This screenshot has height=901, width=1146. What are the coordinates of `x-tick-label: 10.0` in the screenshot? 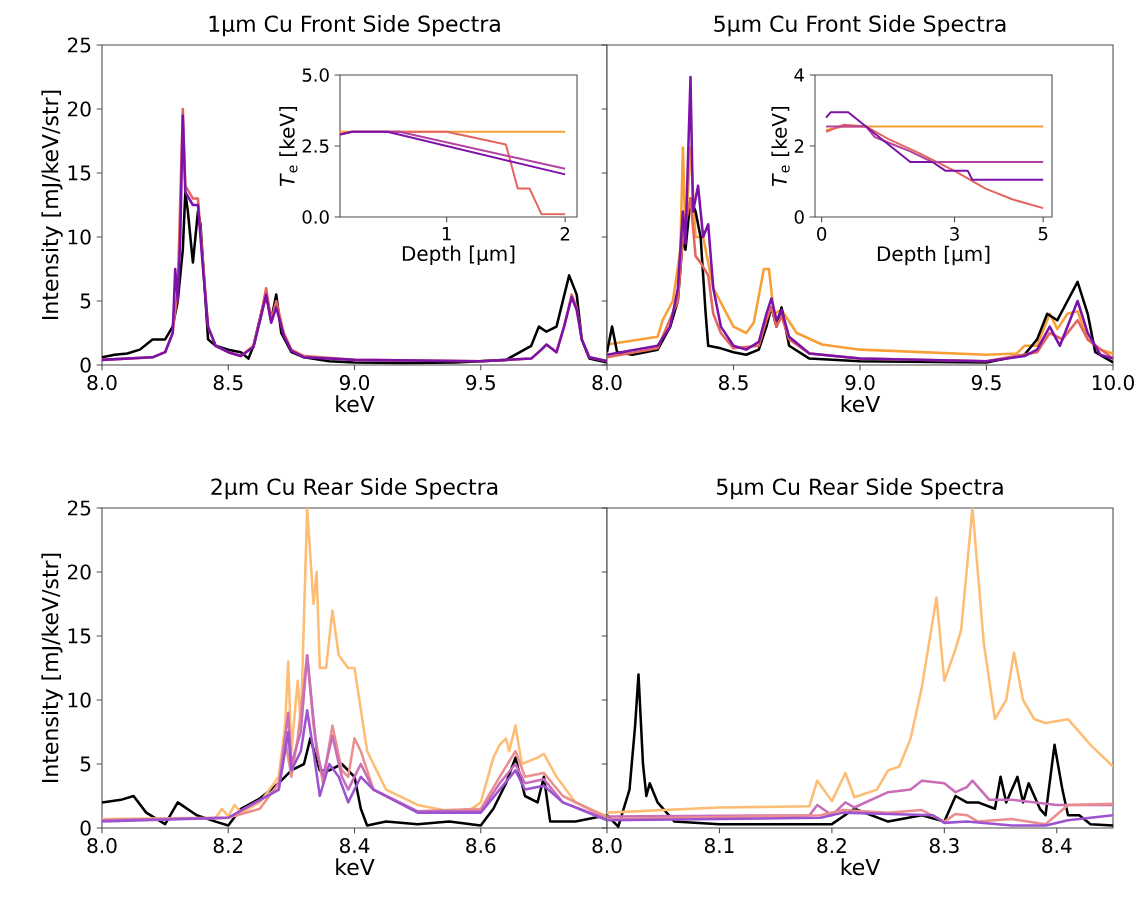 It's located at (1113, 383).